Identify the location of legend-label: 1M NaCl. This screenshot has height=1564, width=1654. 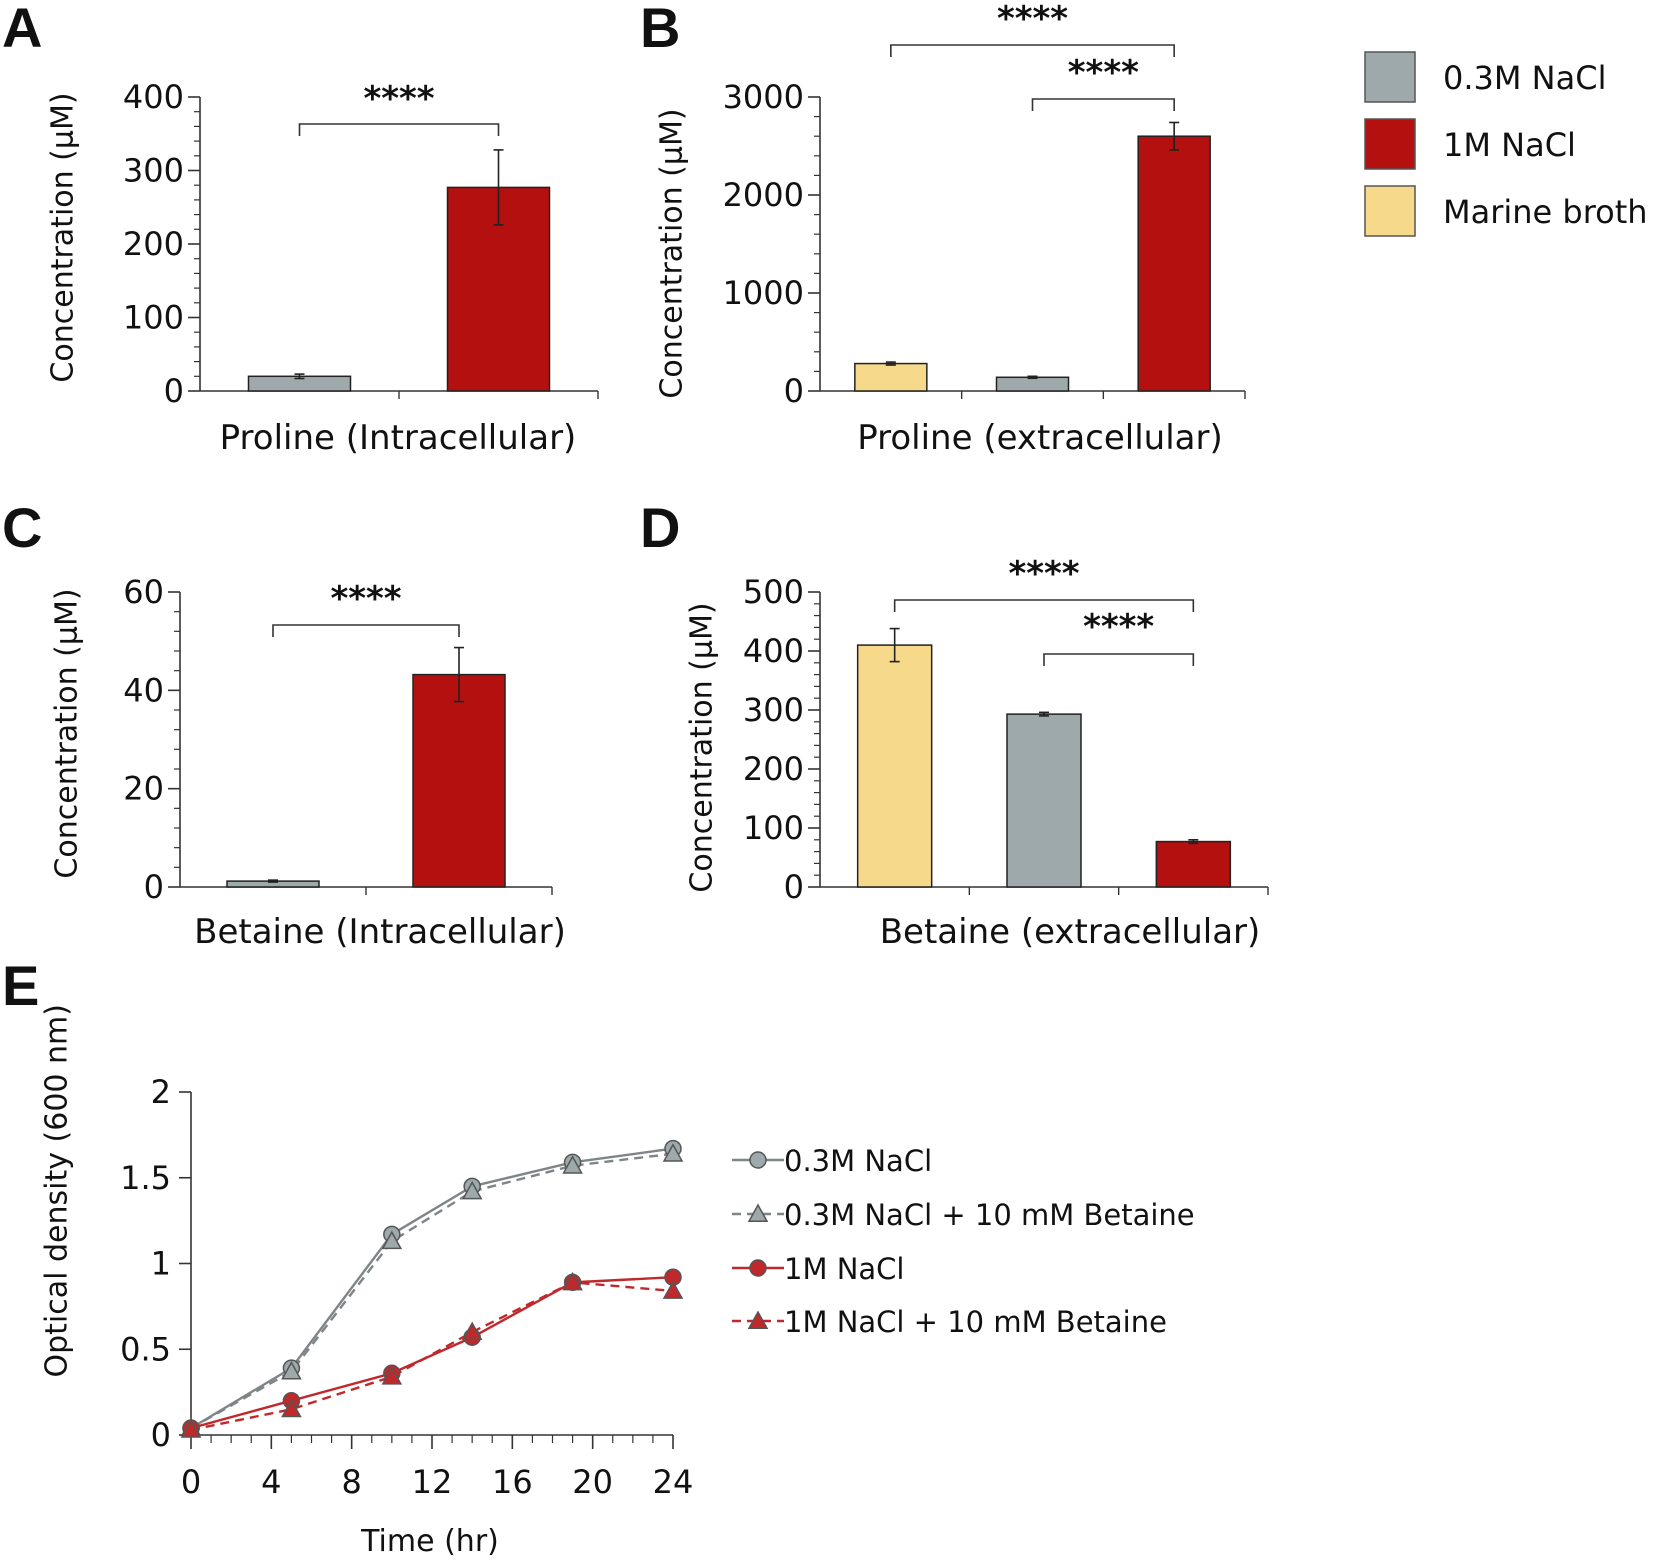
(1509, 145).